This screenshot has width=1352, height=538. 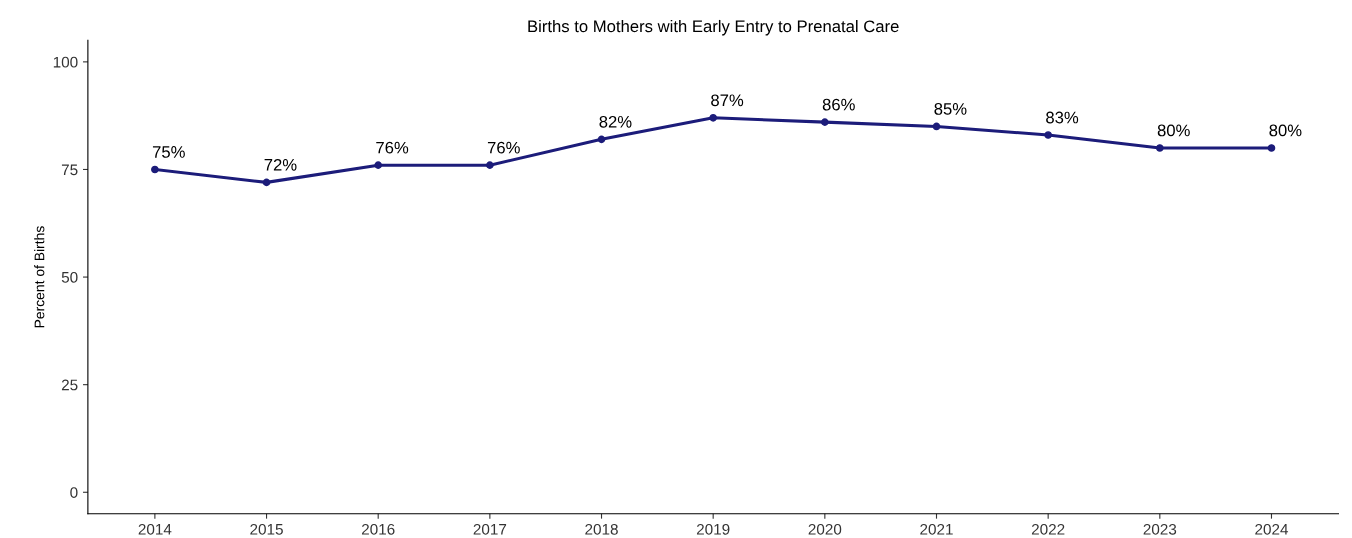 What do you see at coordinates (727, 100) in the screenshot?
I see `data-label: 87%` at bounding box center [727, 100].